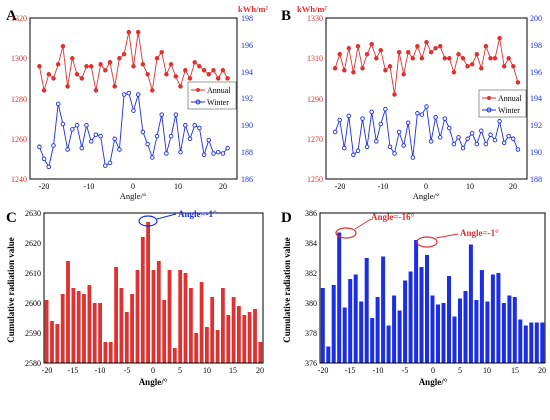 The height and width of the screenshot is (420, 550). What do you see at coordinates (260, 370) in the screenshot?
I see `panel-c-xtick: 20` at bounding box center [260, 370].